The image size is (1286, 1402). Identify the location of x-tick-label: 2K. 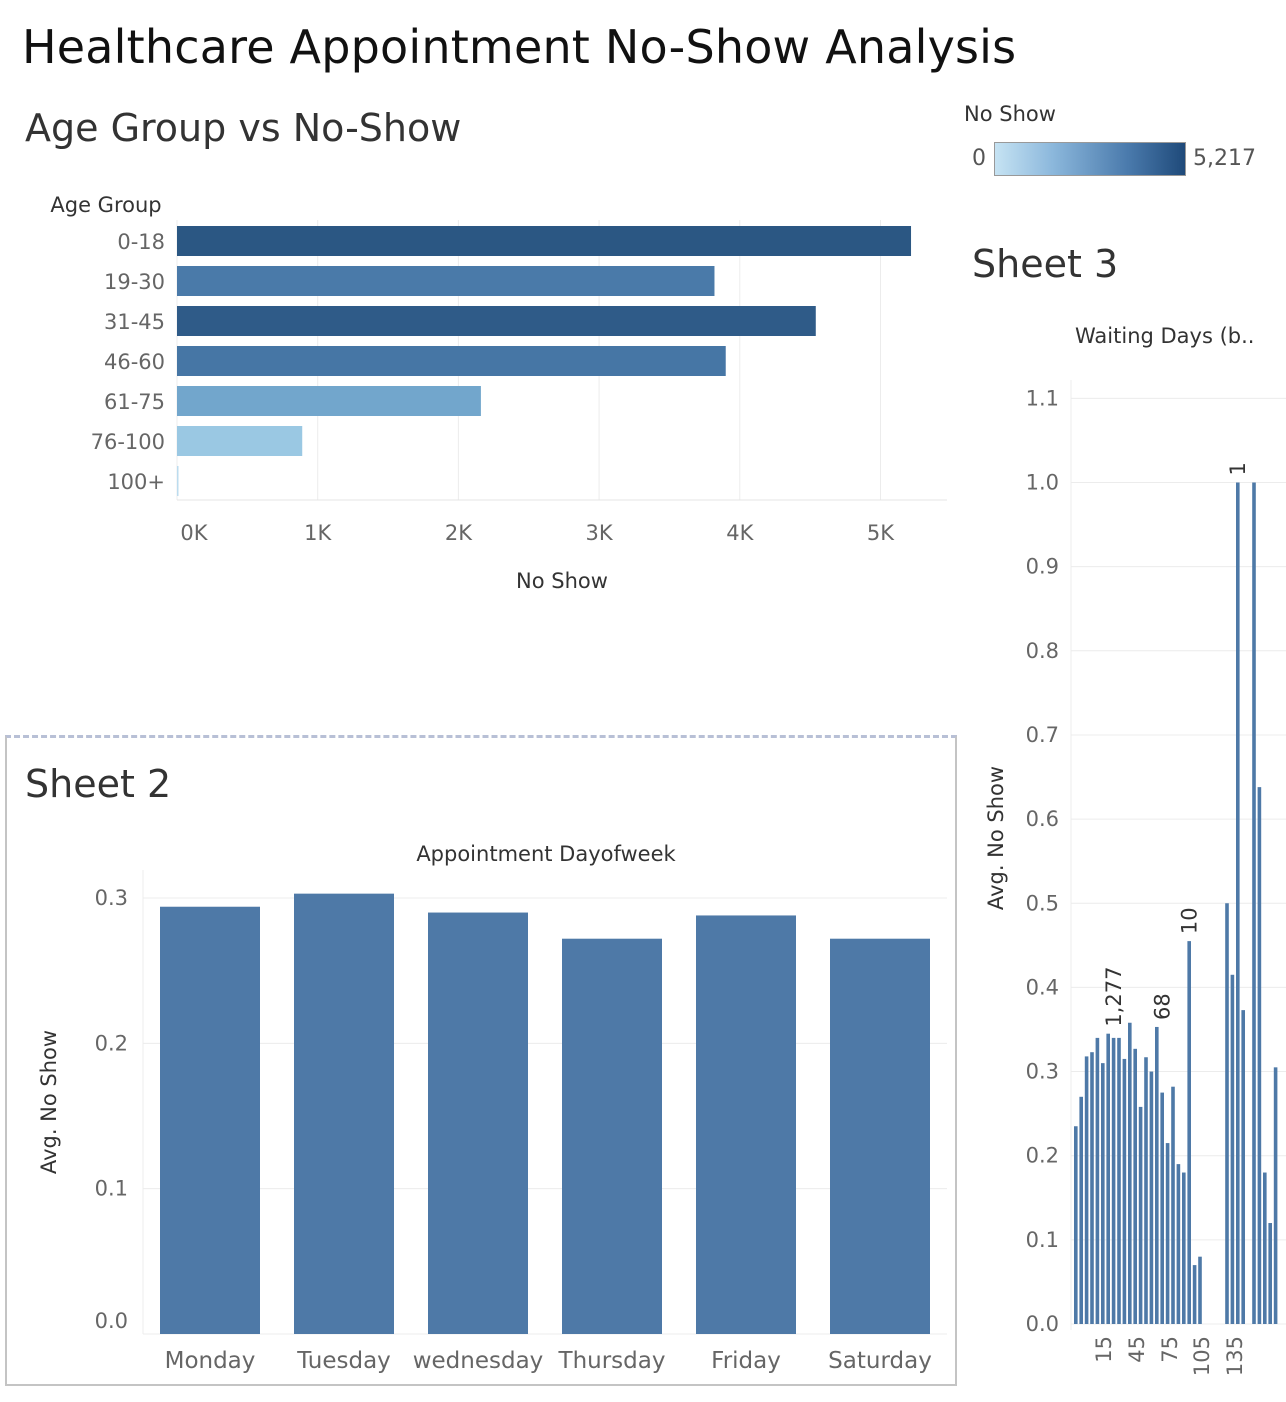
(459, 533).